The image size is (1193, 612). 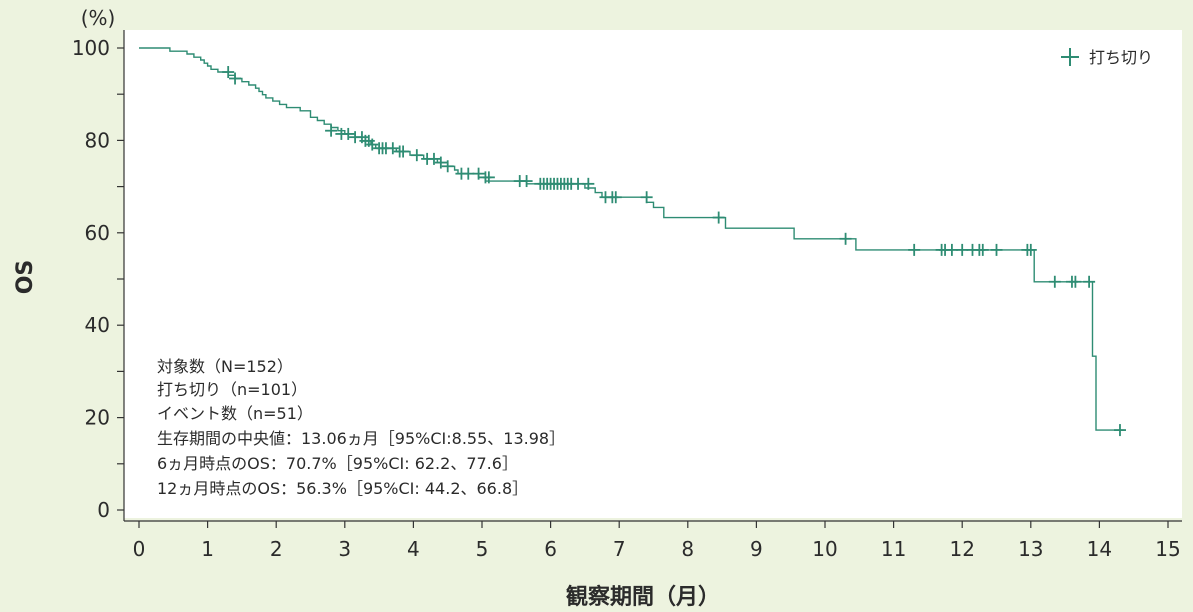 I want to click on x-tick-label: 15, so click(x=1167, y=549).